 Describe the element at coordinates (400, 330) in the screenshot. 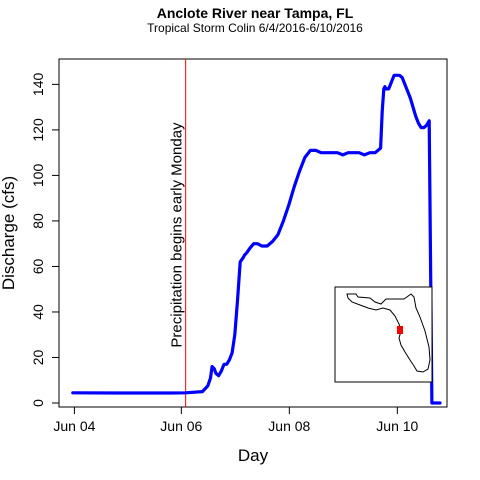

I see `site-marker` at that location.